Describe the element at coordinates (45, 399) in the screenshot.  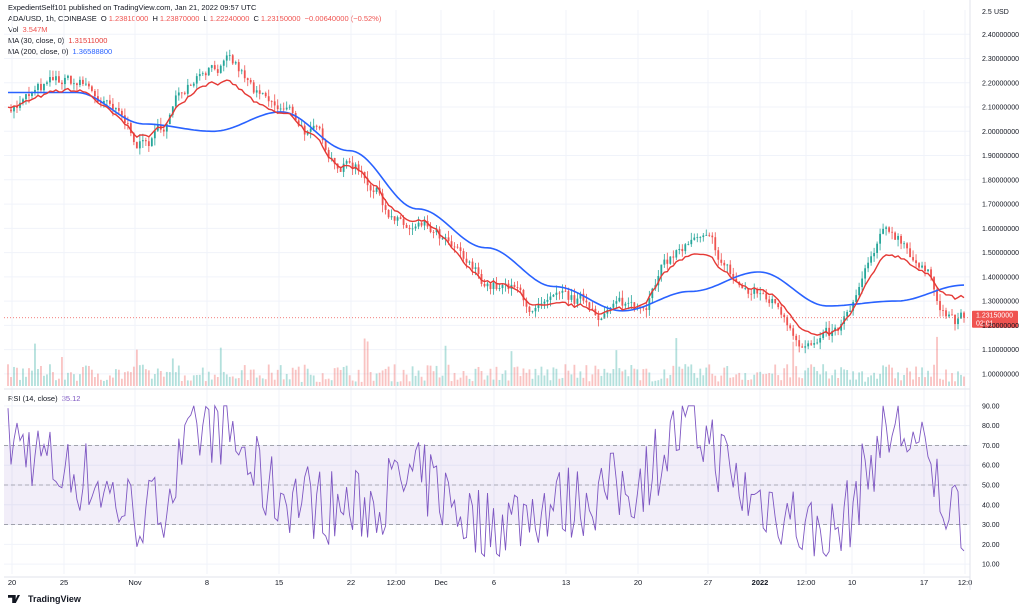
I see `rsi-legend: RSI (14, close) 35.12` at that location.